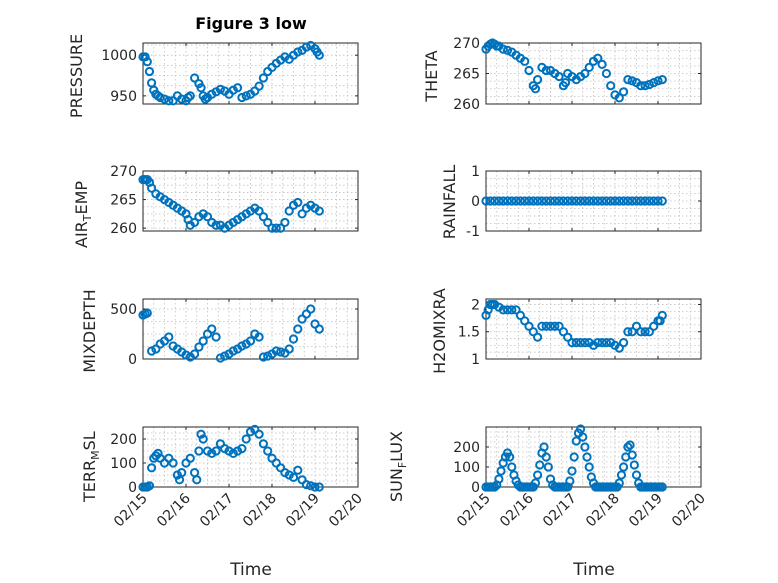  Describe the element at coordinates (132, 488) in the screenshot. I see `y-tick-label: 0` at that location.